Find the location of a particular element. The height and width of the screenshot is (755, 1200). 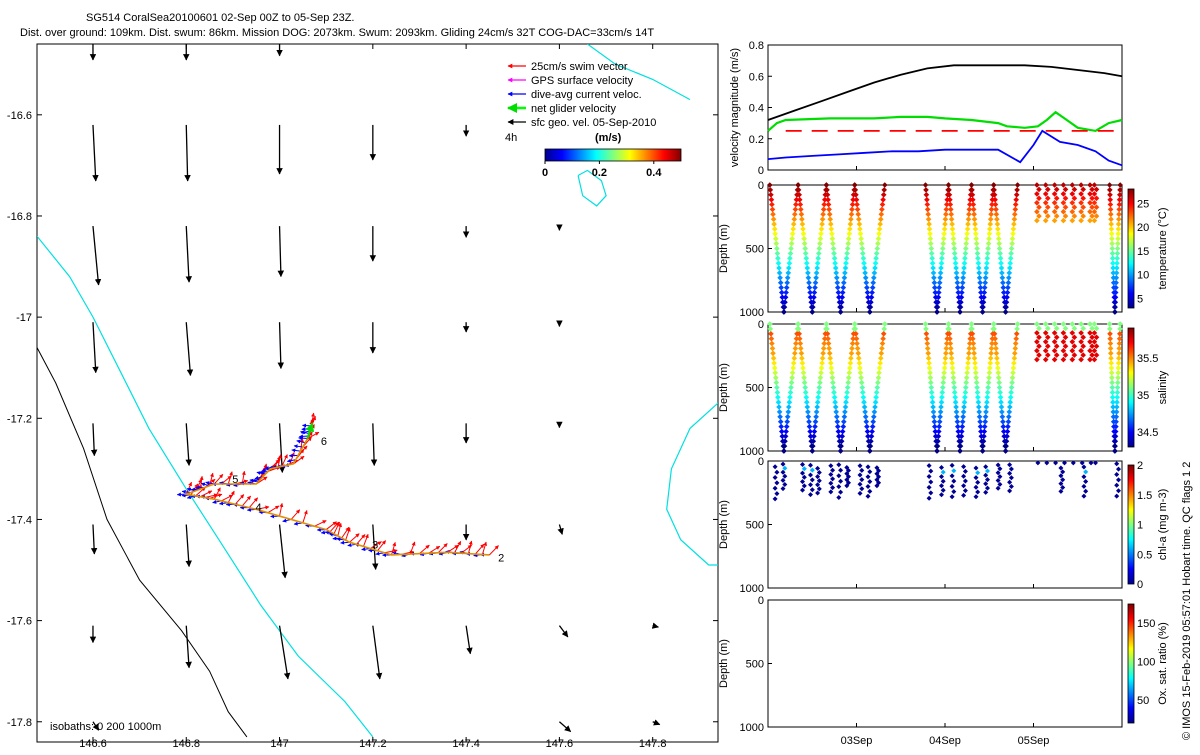

colorbar-tick-label: 100 is located at coordinates (1146, 663).